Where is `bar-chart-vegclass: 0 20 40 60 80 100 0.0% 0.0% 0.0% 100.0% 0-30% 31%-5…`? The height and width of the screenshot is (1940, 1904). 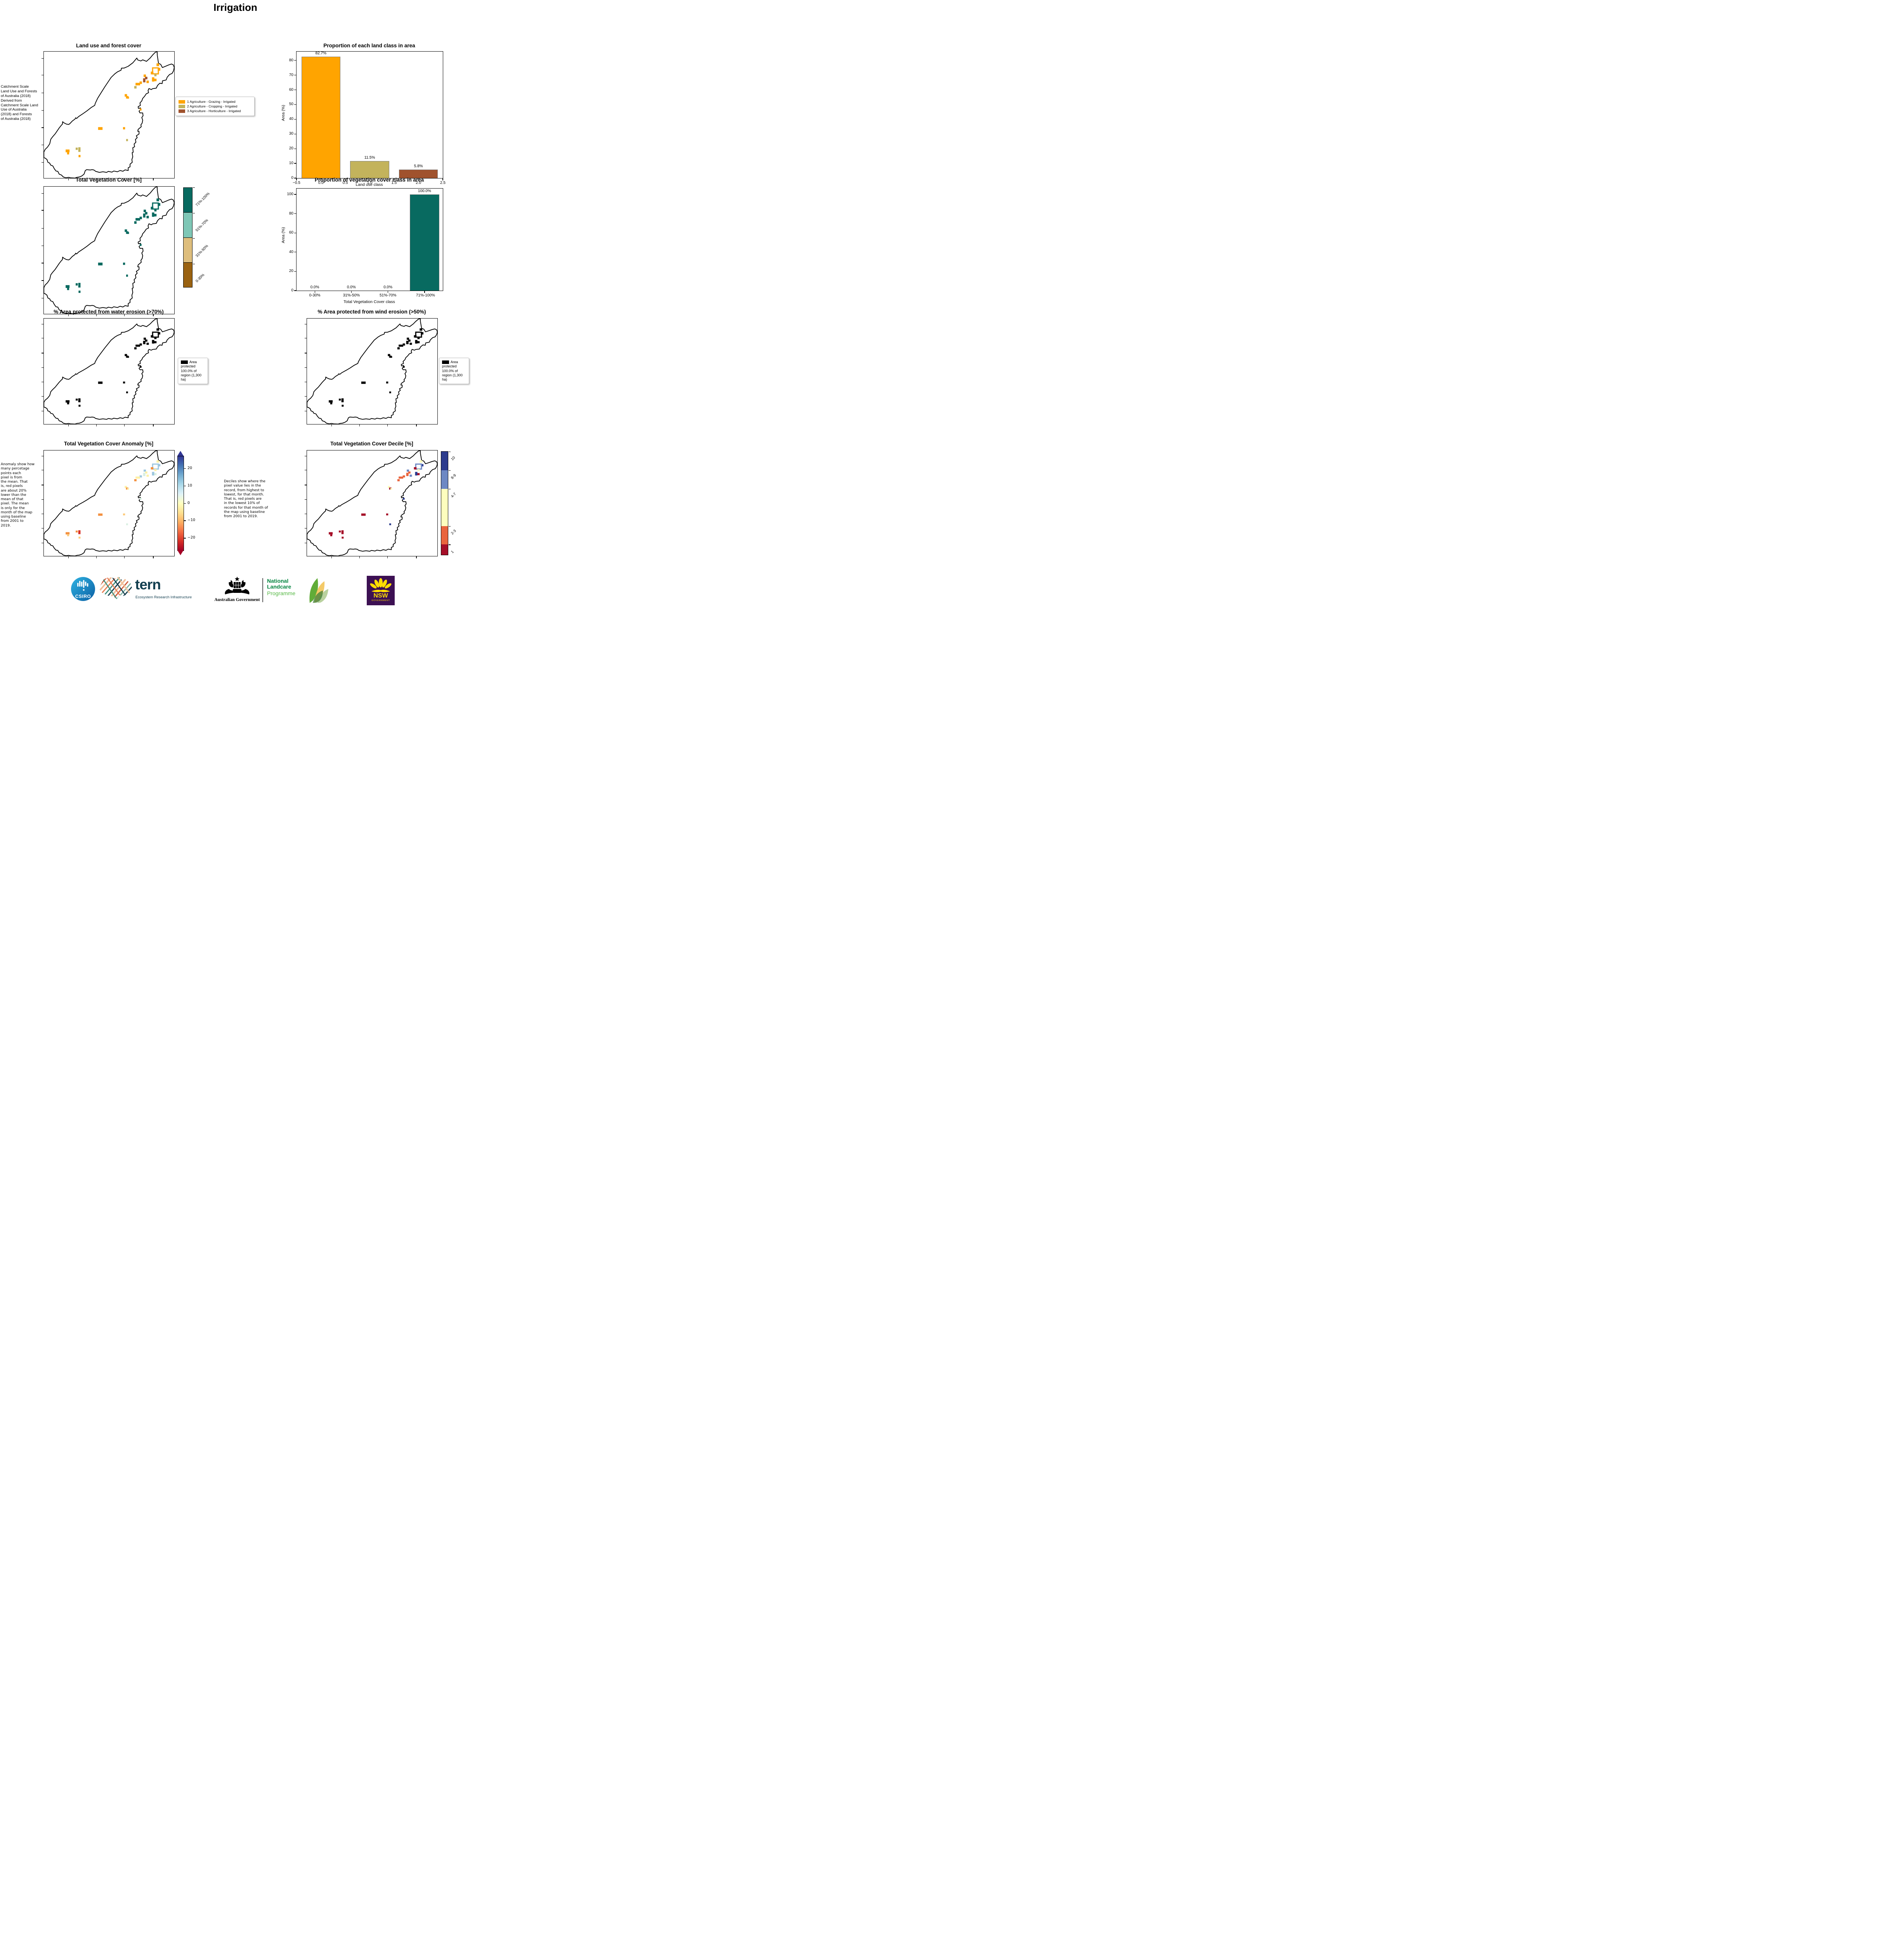
bar-chart-vegclass: 0 20 40 60 80 100 0.0% 0.0% 0.0% 100.0% 0-30% 31%-5… is located at coordinates (365, 243).